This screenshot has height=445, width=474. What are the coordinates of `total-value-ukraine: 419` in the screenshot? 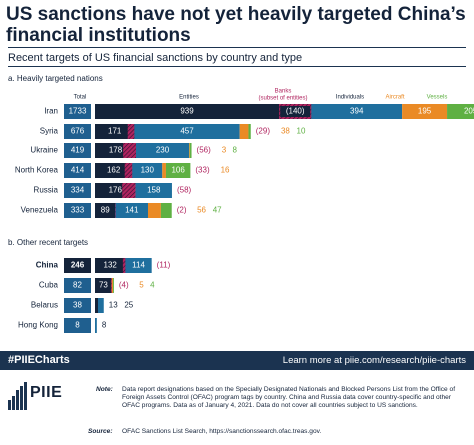 It's located at (78, 150).